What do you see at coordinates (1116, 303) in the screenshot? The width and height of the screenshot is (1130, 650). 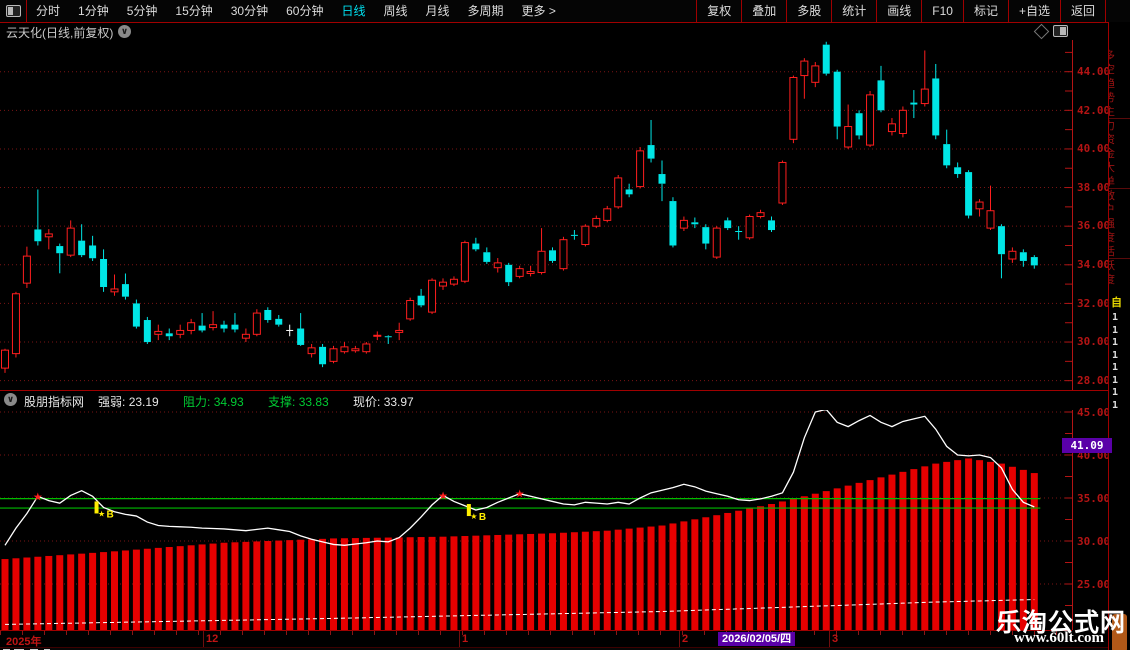 I see `sidebar-self-select-label: 自` at bounding box center [1116, 303].